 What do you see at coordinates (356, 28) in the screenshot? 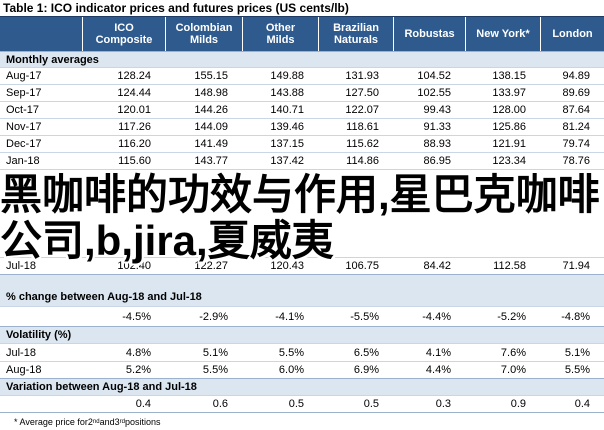
I see `header-line: Brazilian` at bounding box center [356, 28].